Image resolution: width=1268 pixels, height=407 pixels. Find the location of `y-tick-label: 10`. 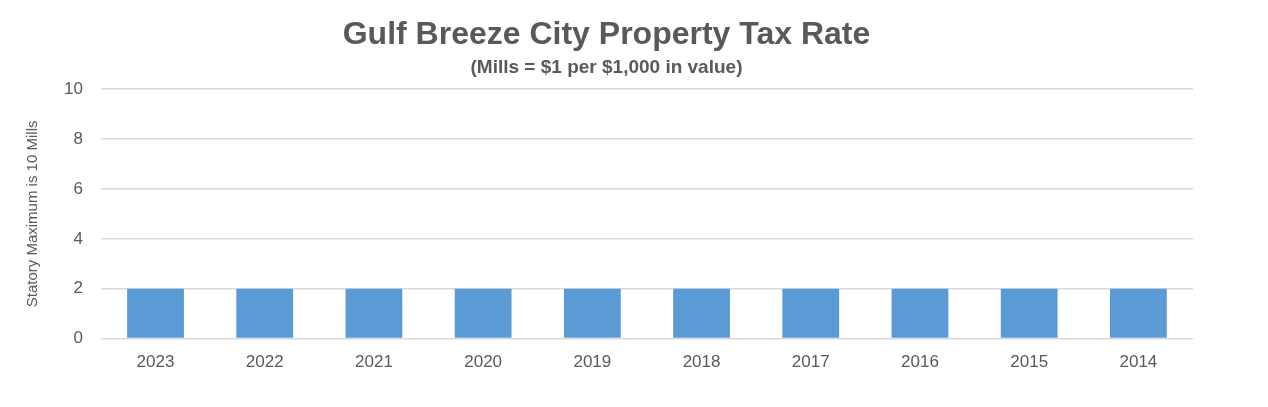

y-tick-label: 10 is located at coordinates (73, 88).